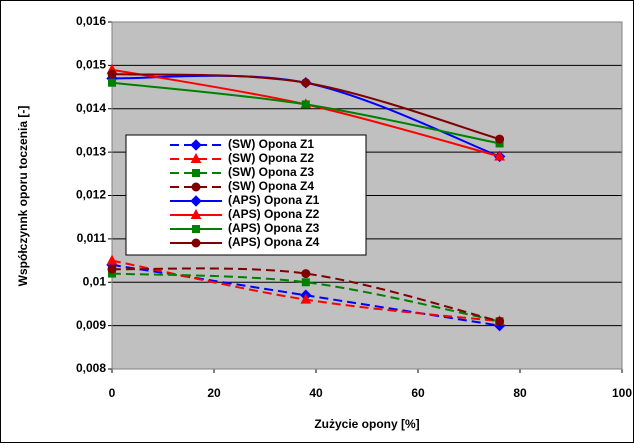 This screenshot has width=634, height=448. Describe the element at coordinates (271, 158) in the screenshot. I see `legend-label: (SW) Opona Z2` at that location.